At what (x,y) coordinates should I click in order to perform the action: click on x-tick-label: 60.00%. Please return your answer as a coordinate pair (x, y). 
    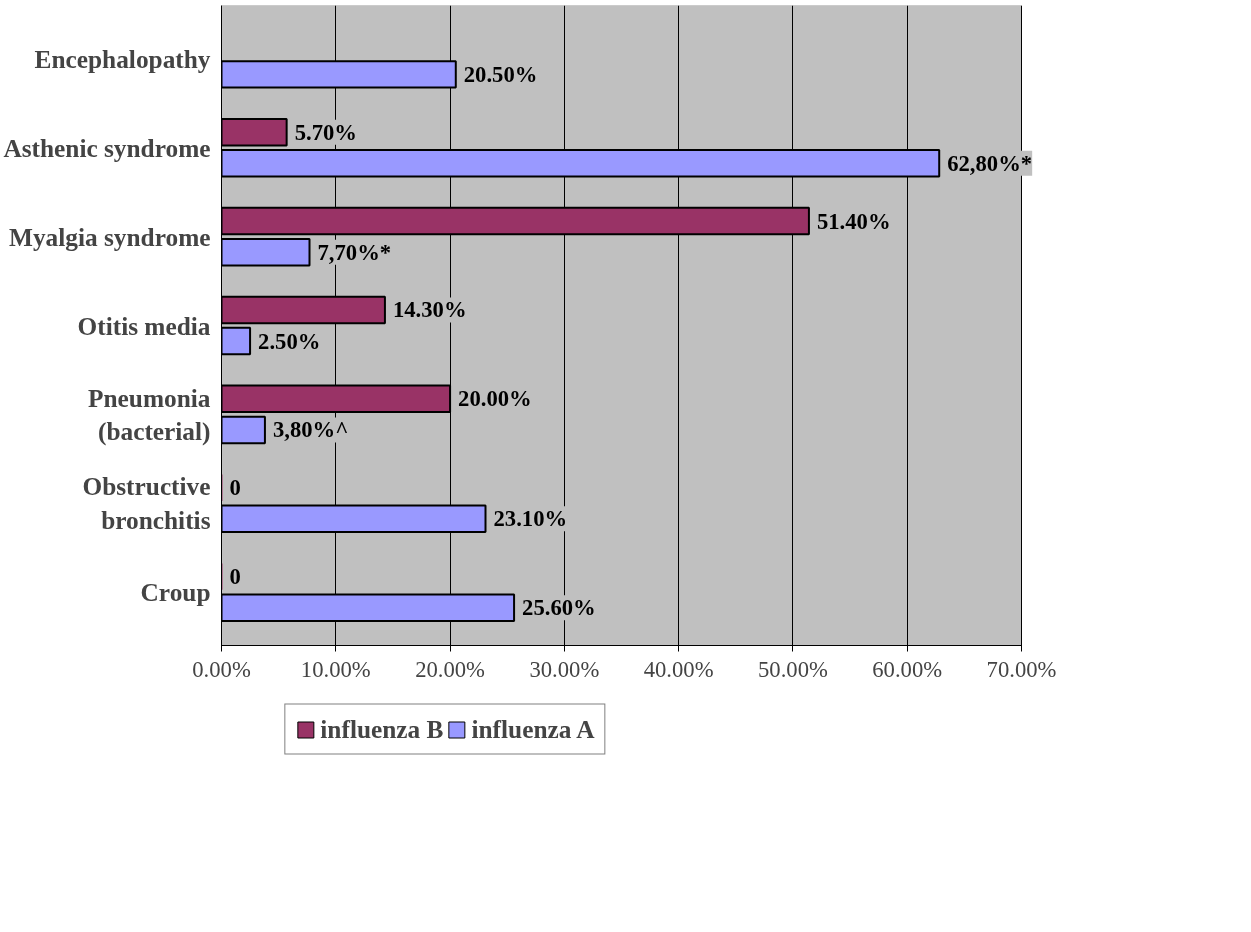
    Looking at the image, I should click on (907, 669).